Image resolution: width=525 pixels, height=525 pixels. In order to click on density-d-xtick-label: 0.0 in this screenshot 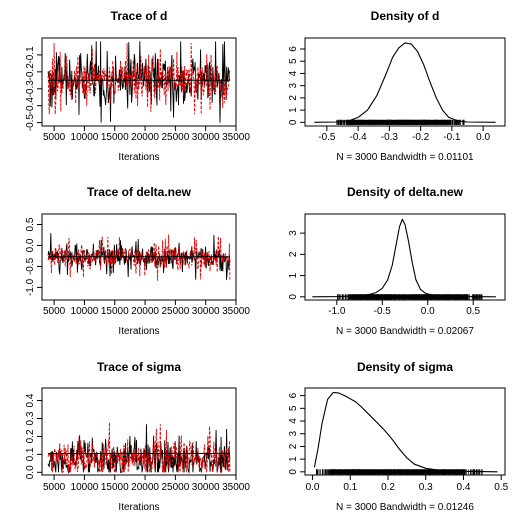, I will do `click(483, 137)`.